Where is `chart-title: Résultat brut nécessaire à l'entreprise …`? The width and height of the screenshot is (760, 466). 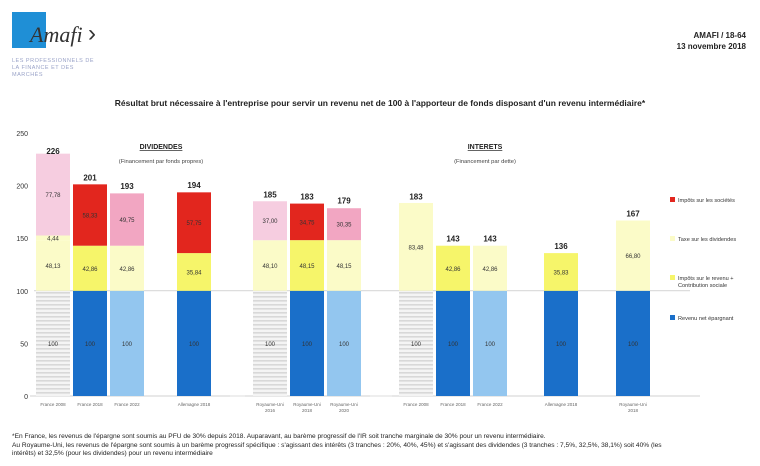
chart-title: Résultat brut nécessaire à l'entreprise … is located at coordinates (380, 103).